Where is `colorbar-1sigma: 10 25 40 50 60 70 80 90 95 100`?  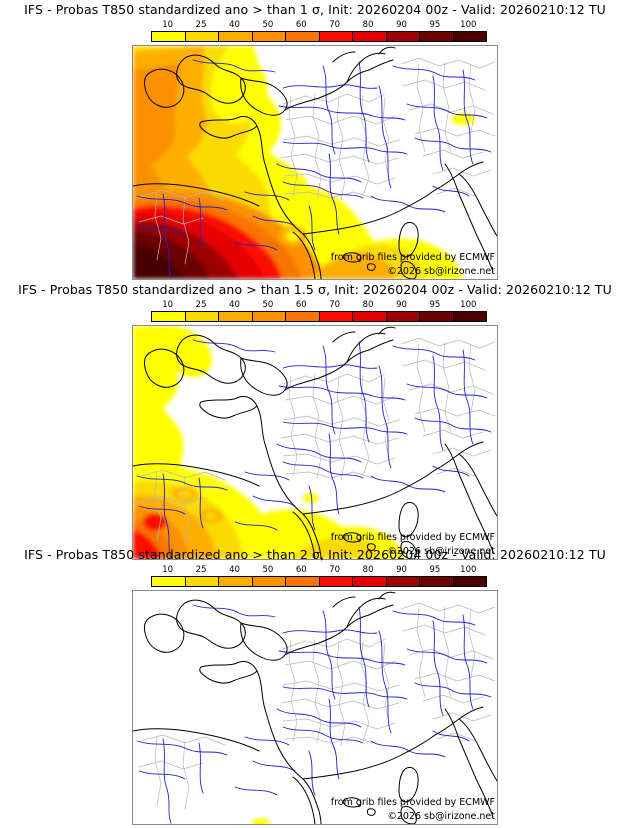
colorbar-1sigma: 10 25 40 50 60 70 80 90 95 100 is located at coordinates (319, 31).